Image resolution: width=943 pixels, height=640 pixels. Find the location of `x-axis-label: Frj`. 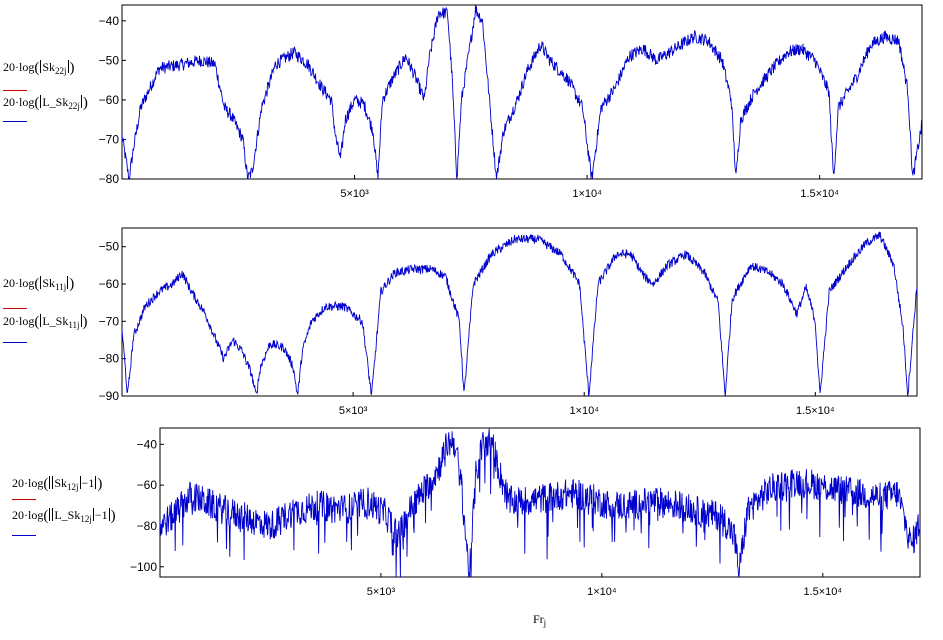

x-axis-label: Frj is located at coordinates (540, 620).